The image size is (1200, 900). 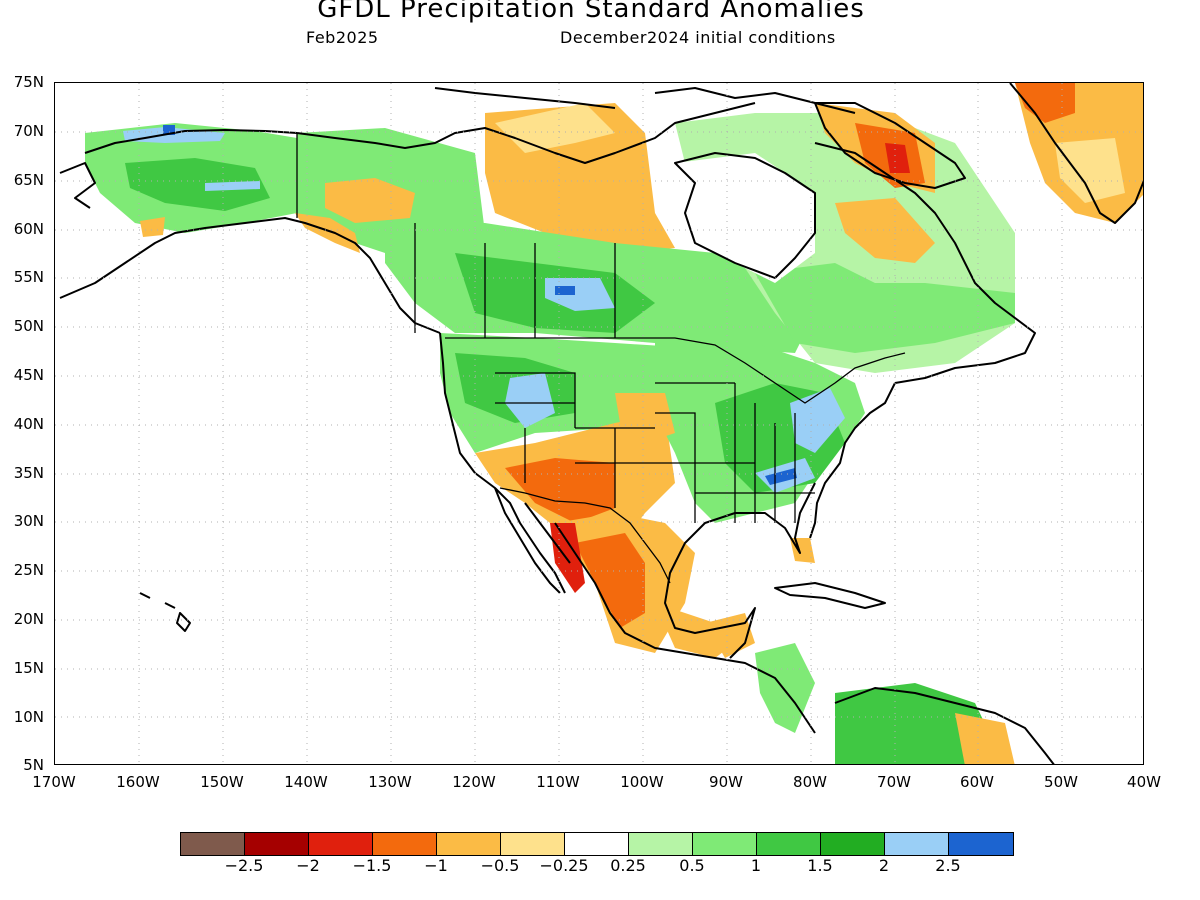 What do you see at coordinates (555, 128) in the screenshot?
I see `arctic-dry-north` at bounding box center [555, 128].